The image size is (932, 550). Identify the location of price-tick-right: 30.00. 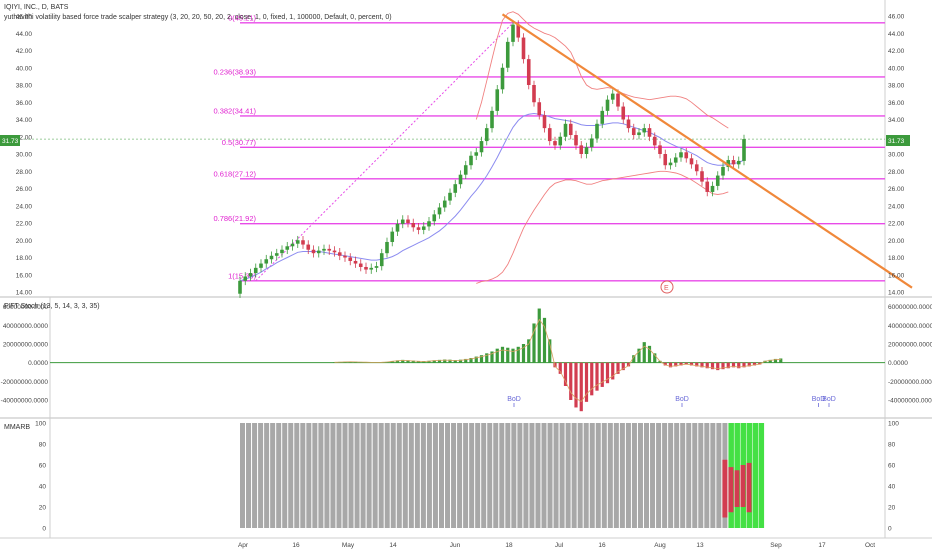
(896, 155).